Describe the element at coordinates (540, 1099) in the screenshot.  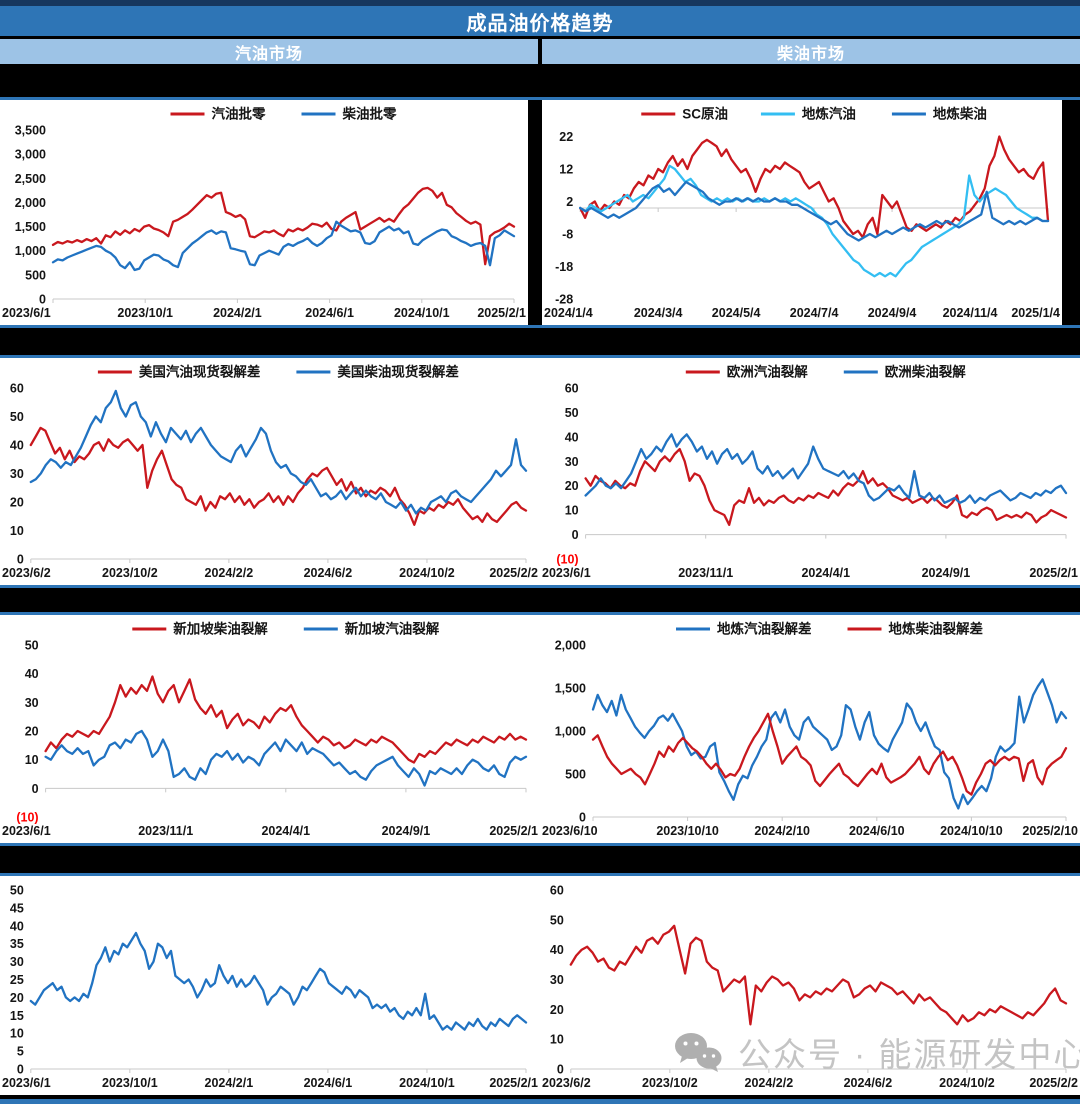
I see `bottom-border` at that location.